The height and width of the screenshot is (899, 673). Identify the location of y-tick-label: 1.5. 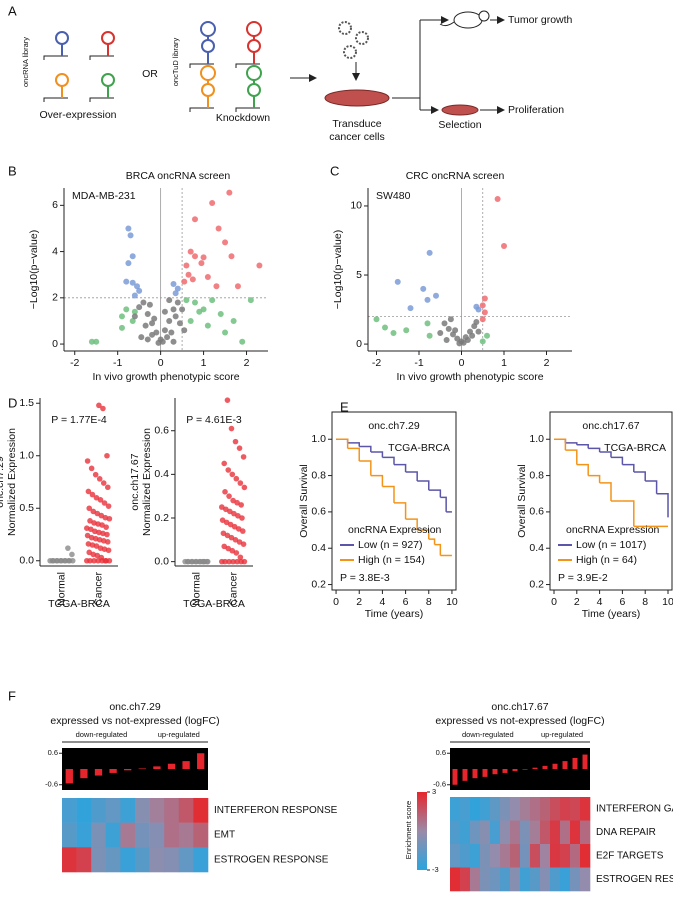
(26, 403).